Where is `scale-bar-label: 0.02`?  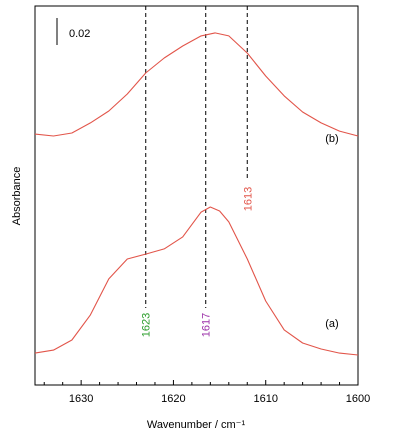 scale-bar-label: 0.02 is located at coordinates (79, 34).